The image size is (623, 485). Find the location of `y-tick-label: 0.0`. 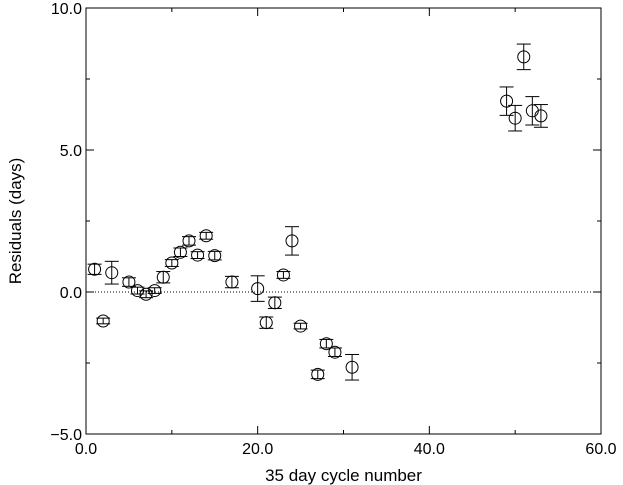

y-tick-label: 0.0 is located at coordinates (71, 293).